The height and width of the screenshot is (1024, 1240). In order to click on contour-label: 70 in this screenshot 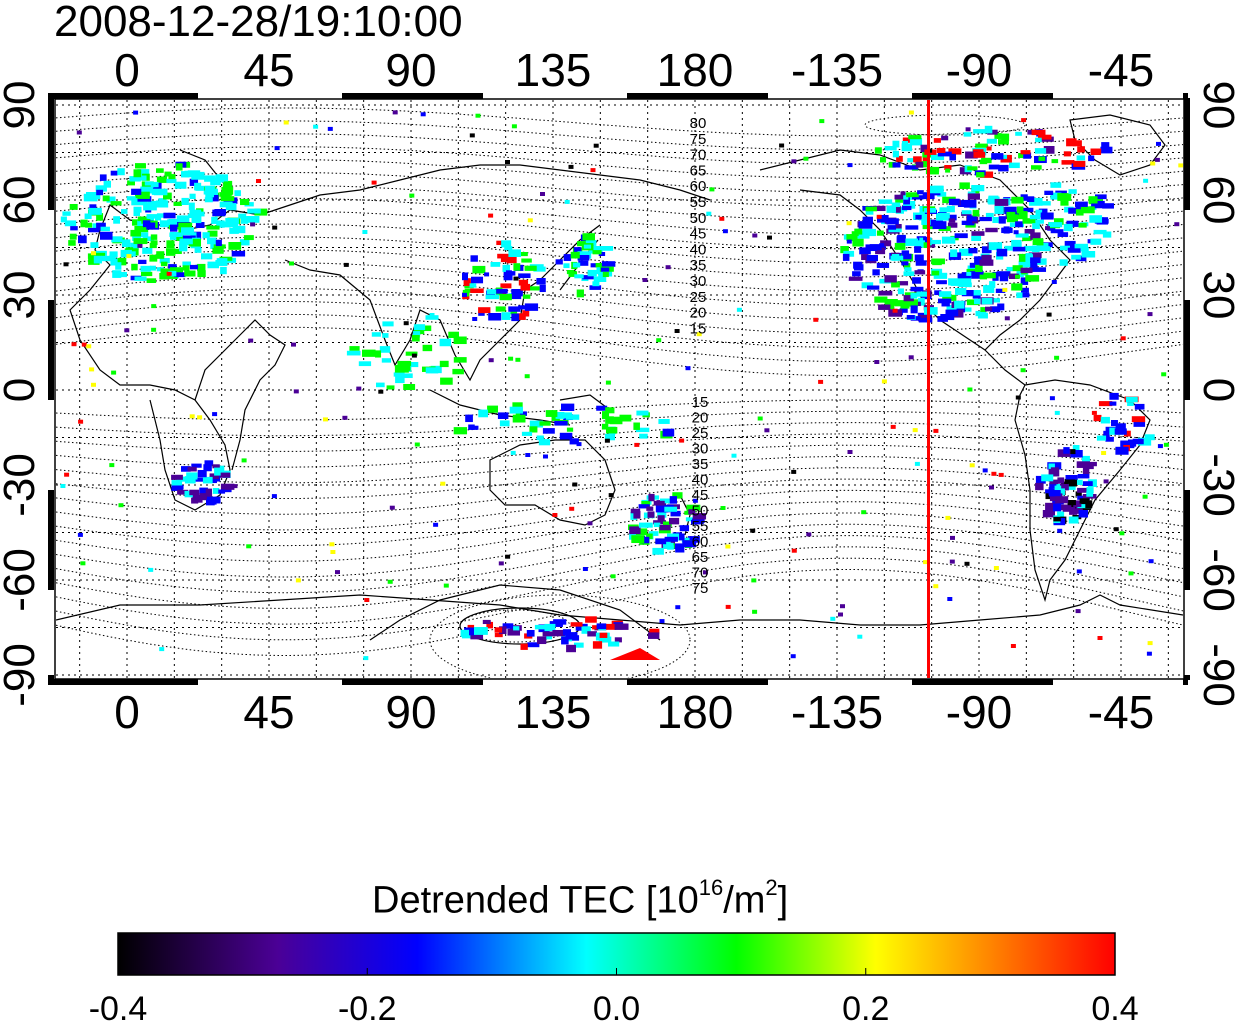, I will do `click(698, 155)`.